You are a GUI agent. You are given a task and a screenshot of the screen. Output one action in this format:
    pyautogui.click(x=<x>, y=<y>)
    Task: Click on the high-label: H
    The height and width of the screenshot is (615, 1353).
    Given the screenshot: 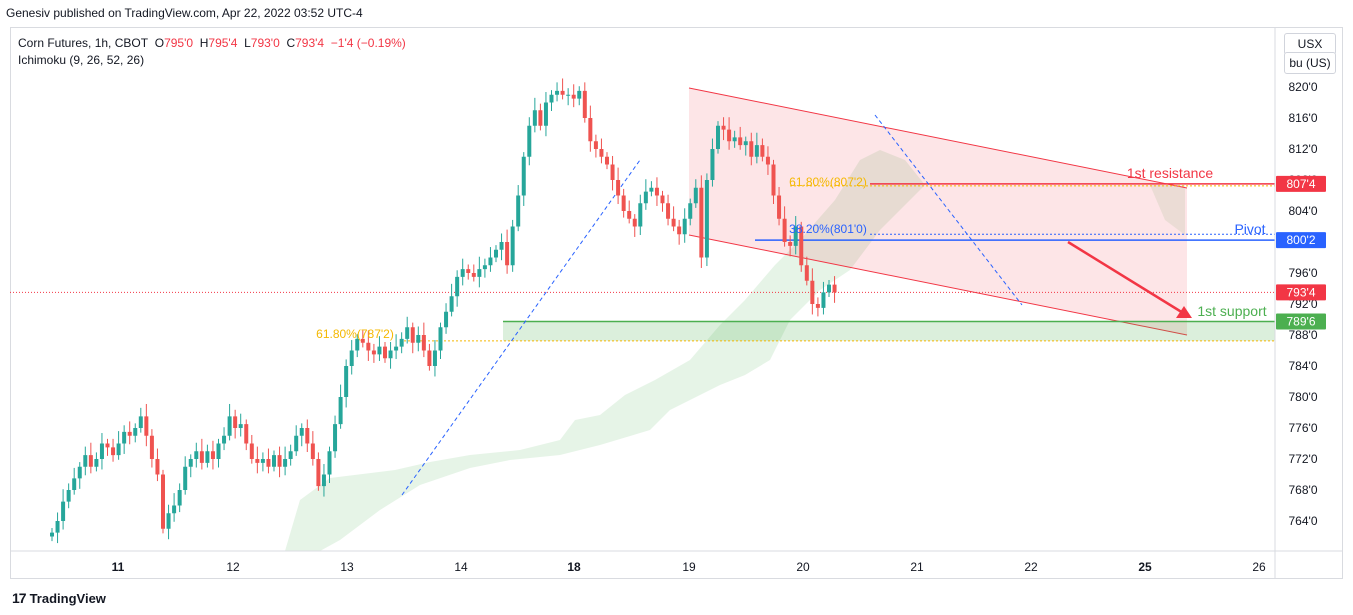 What is the action you would take?
    pyautogui.click(x=204, y=43)
    